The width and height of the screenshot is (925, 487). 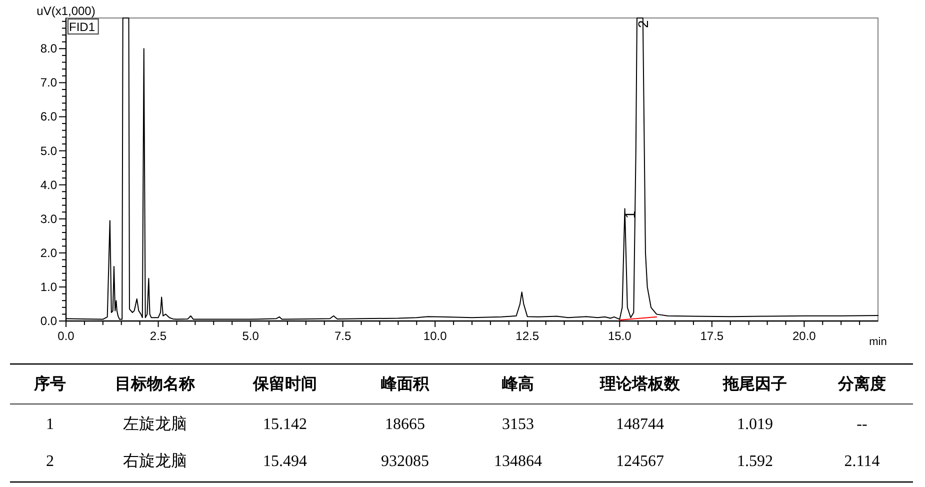 I want to click on y-tick-label: 3.0, so click(x=49, y=219).